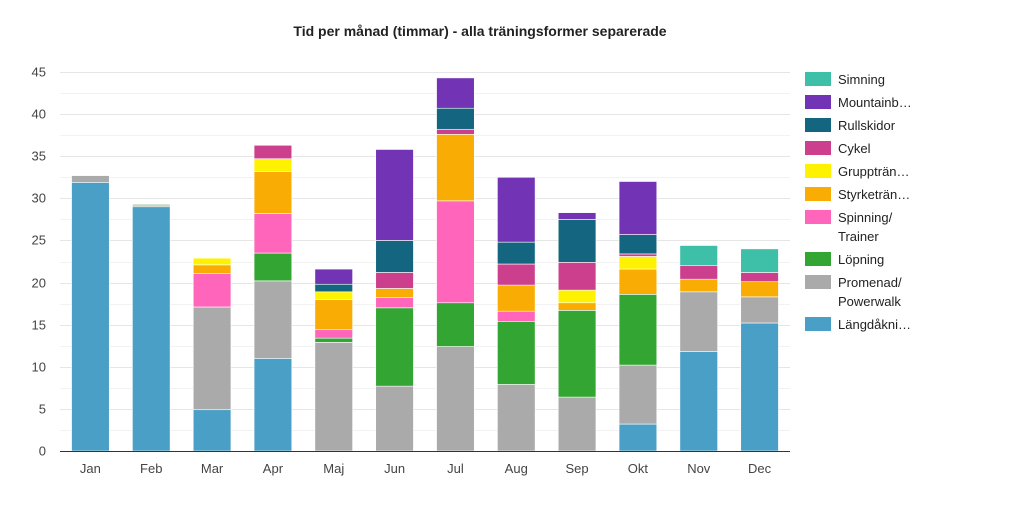 The image size is (1013, 527). Describe the element at coordinates (394, 468) in the screenshot. I see `x-tick-label: Jun` at that location.